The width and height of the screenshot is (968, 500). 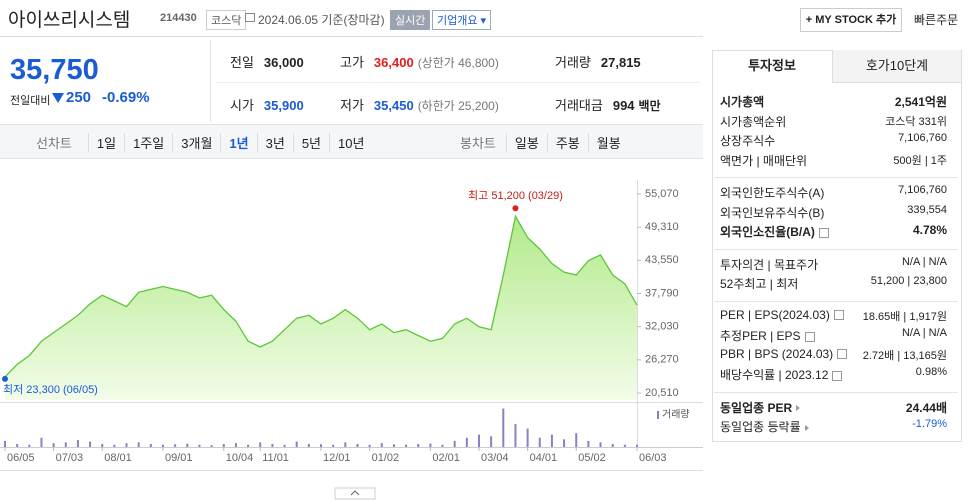 What do you see at coordinates (775, 314) in the screenshot?
I see `info-label-text: PER | EPS(2024.03)` at bounding box center [775, 314].